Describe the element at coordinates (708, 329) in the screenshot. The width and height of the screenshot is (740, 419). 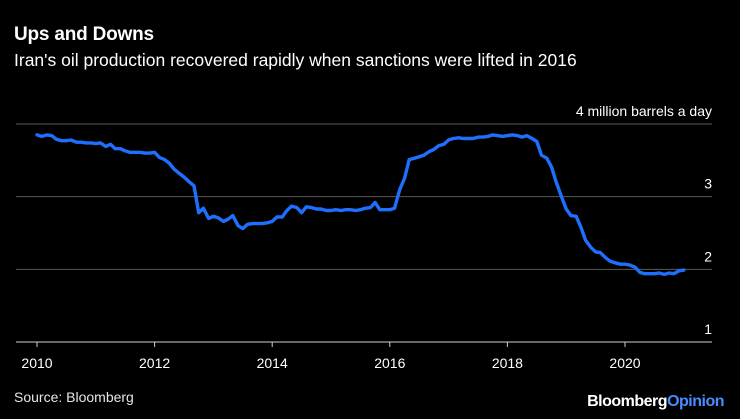
I see `y-tick-label-1: 1` at that location.